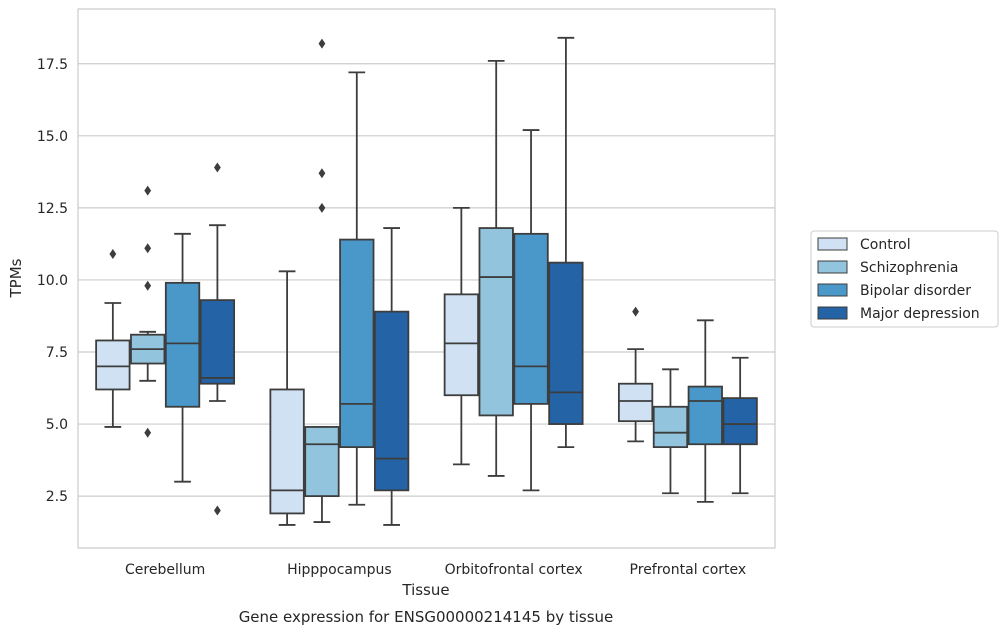 This screenshot has height=634, width=1007. I want to click on y-tick-label: 10.0, so click(52, 281).